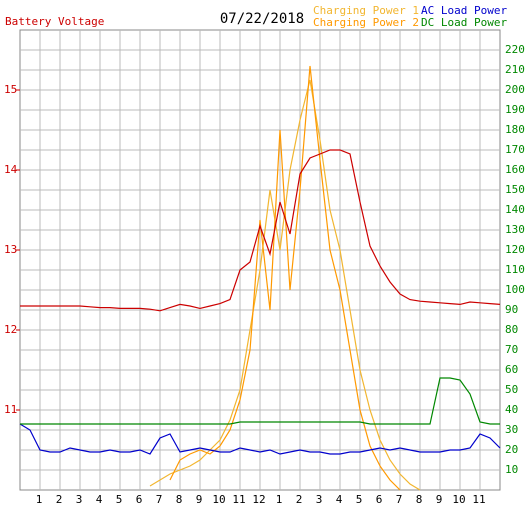 The height and width of the screenshot is (510, 527). What do you see at coordinates (515, 249) in the screenshot?
I see `y2-tick-label: 120` at bounding box center [515, 249].